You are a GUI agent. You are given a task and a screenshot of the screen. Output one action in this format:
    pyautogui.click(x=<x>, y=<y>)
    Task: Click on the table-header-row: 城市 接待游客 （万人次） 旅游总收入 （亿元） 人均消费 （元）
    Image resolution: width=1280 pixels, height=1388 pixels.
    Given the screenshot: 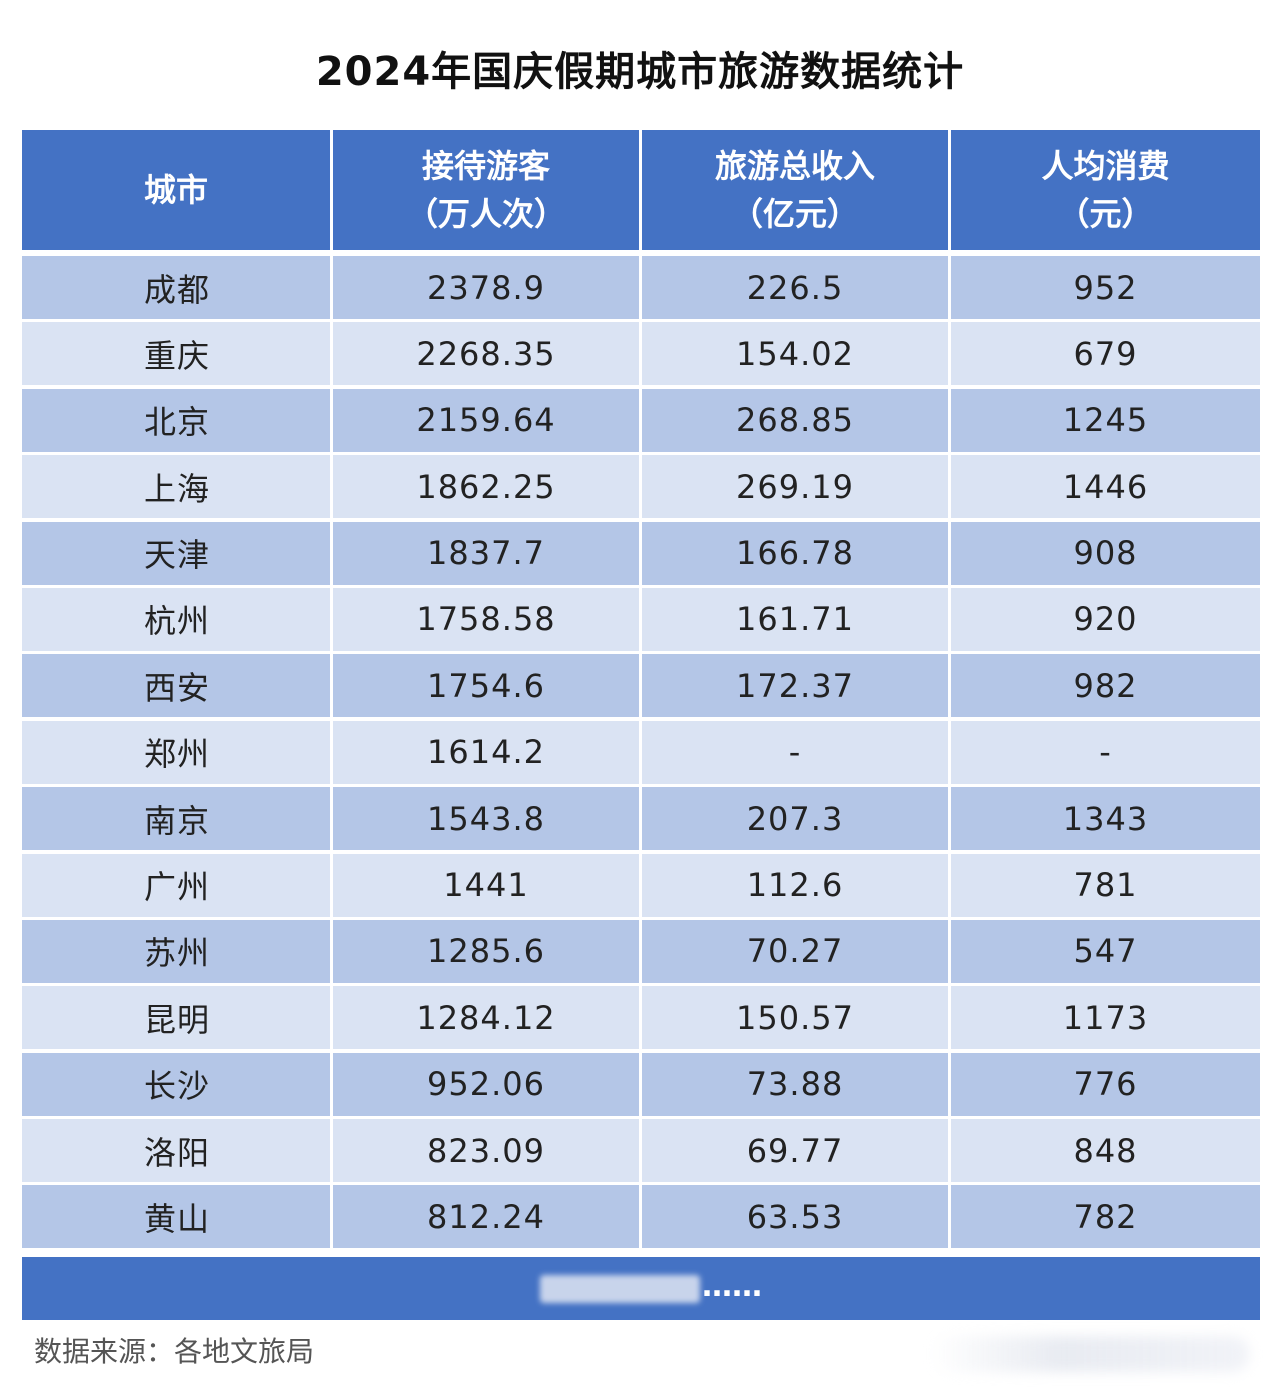 What is the action you would take?
    pyautogui.click(x=641, y=190)
    